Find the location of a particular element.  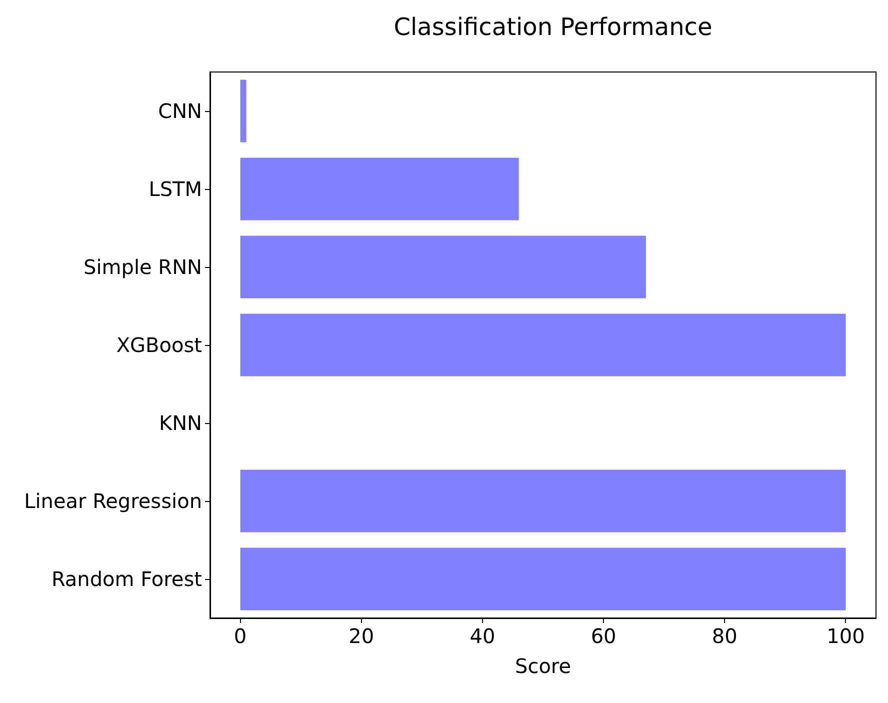

y-tick-label: Linear Regression is located at coordinates (113, 501).